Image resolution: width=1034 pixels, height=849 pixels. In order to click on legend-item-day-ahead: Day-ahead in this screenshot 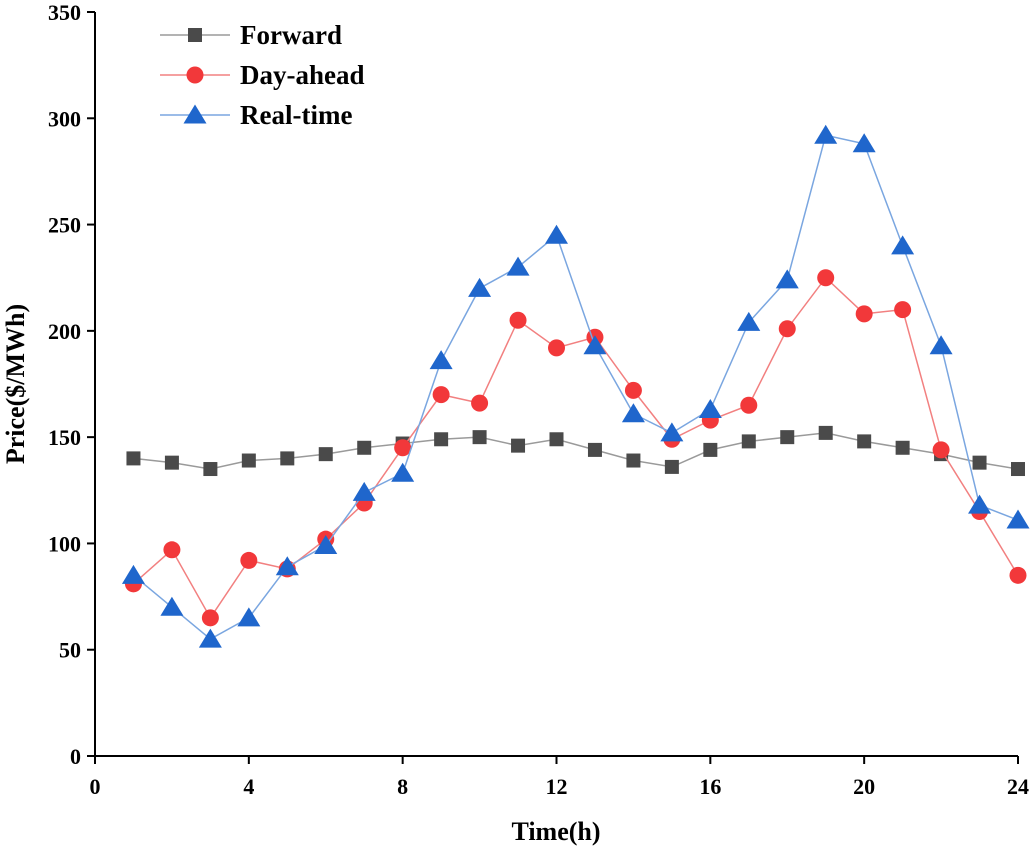, I will do `click(262, 75)`.